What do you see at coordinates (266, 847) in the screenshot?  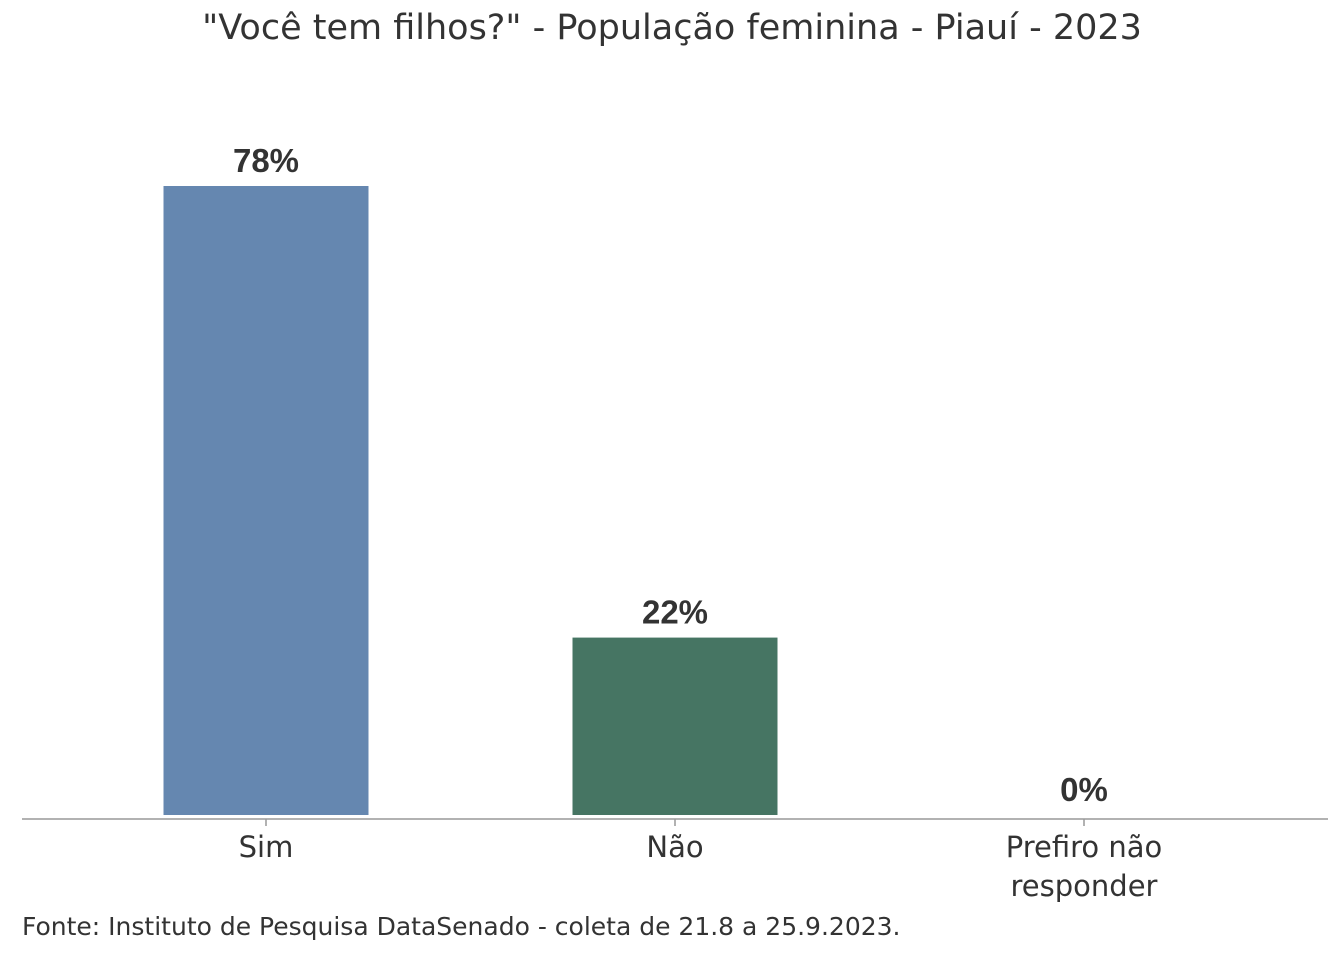 I see `x-tick-label-0-0: Sim` at bounding box center [266, 847].